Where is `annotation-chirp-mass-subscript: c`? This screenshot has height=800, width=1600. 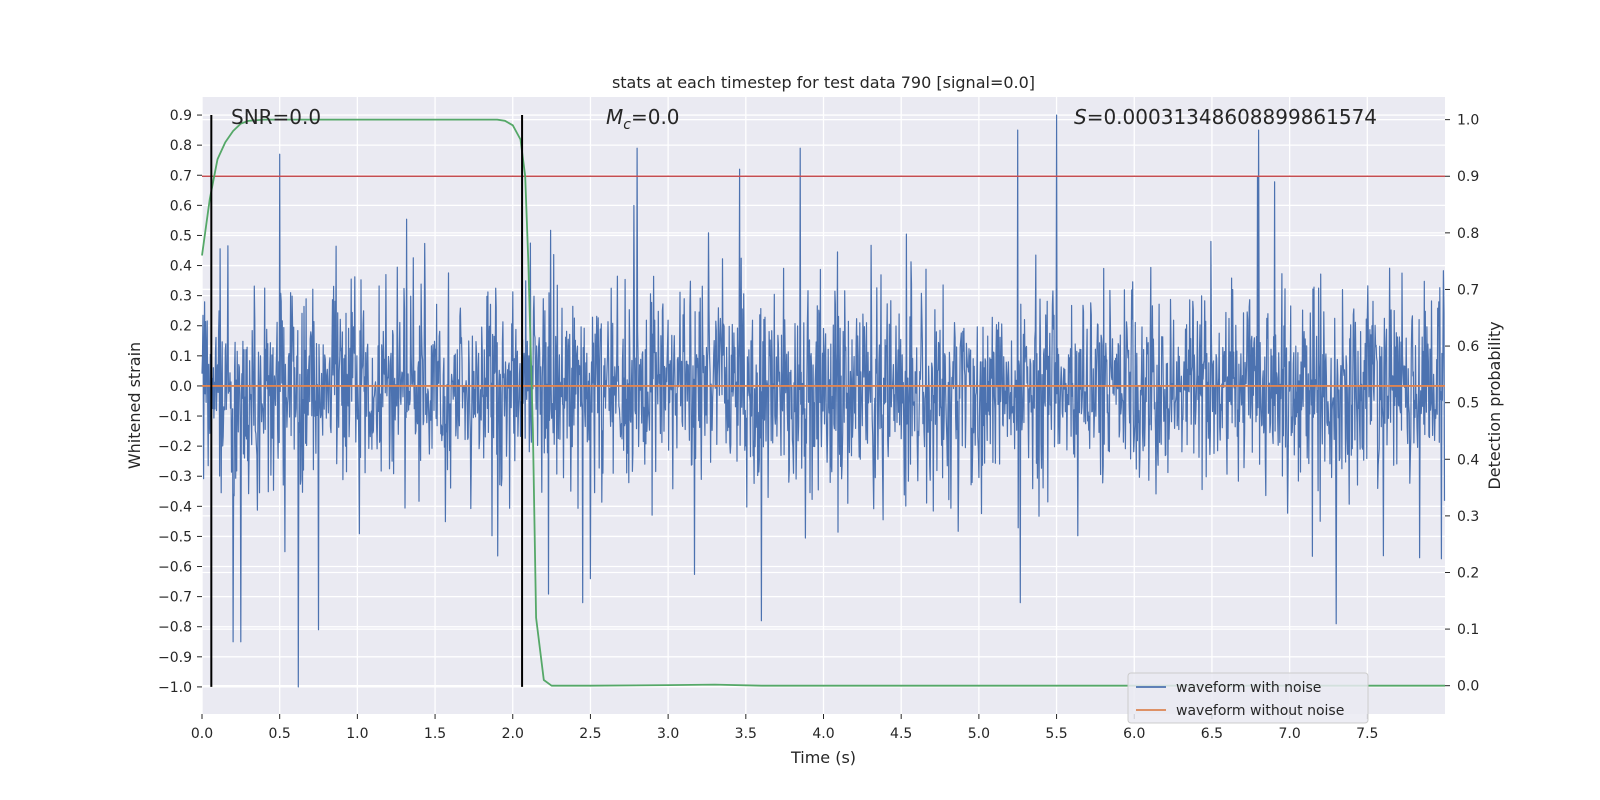
annotation-chirp-mass-subscript: c is located at coordinates (627, 125).